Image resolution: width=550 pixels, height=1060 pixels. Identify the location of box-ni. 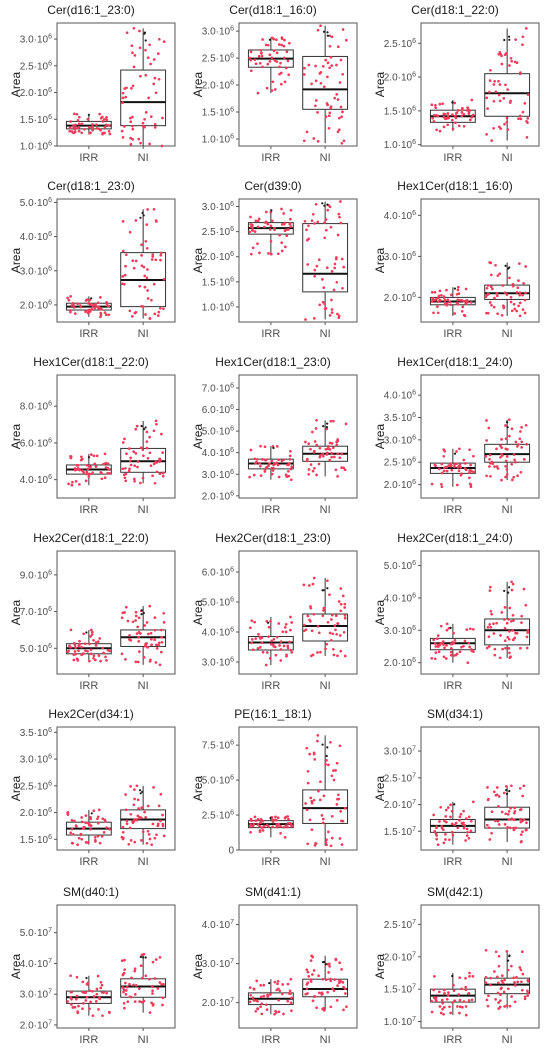
(143, 815).